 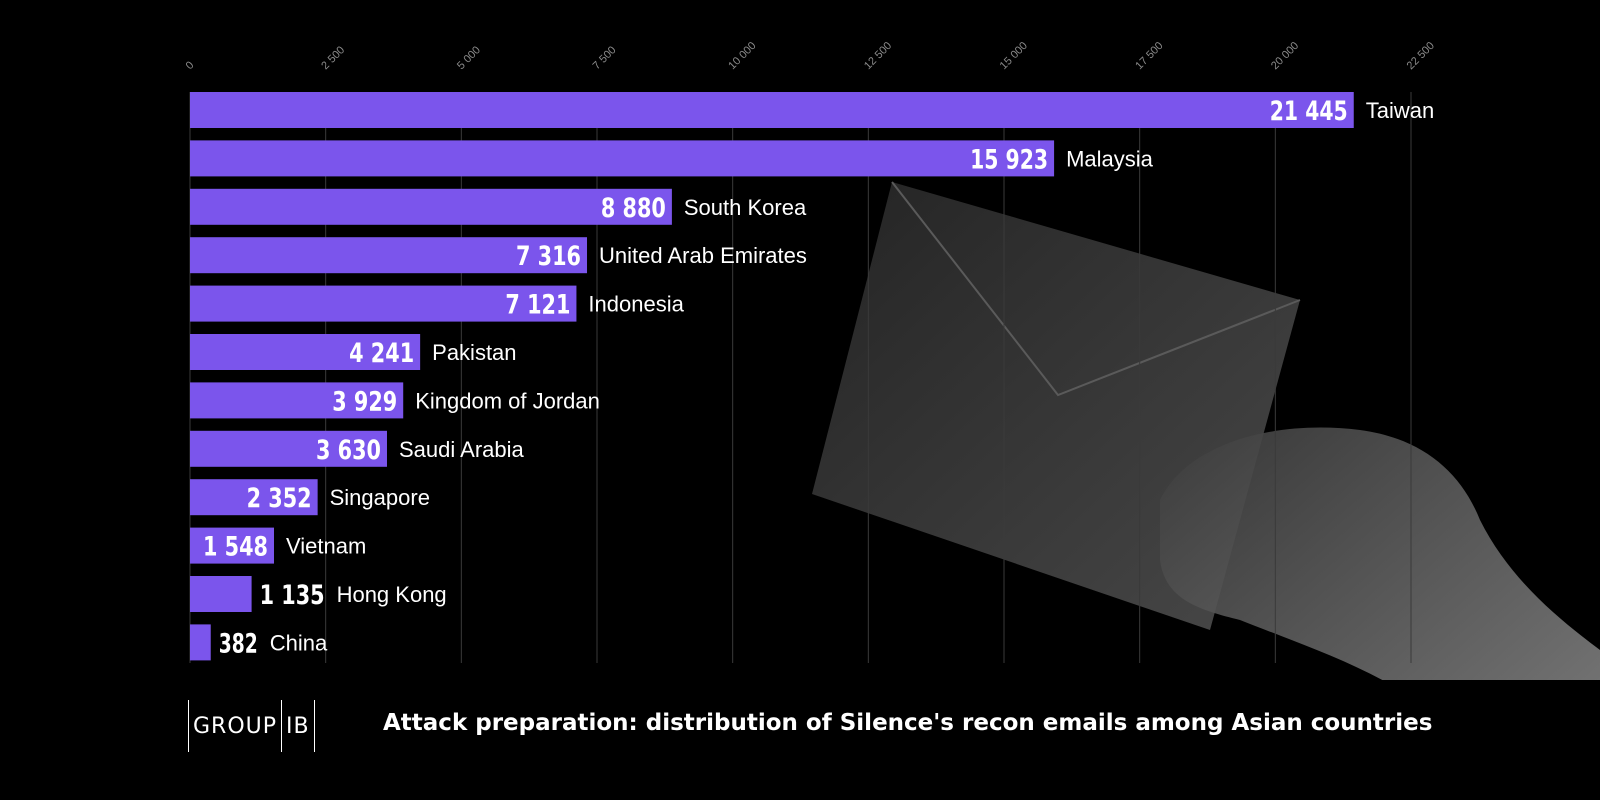 What do you see at coordinates (1380, 553) in the screenshot?
I see `hand-icon` at bounding box center [1380, 553].